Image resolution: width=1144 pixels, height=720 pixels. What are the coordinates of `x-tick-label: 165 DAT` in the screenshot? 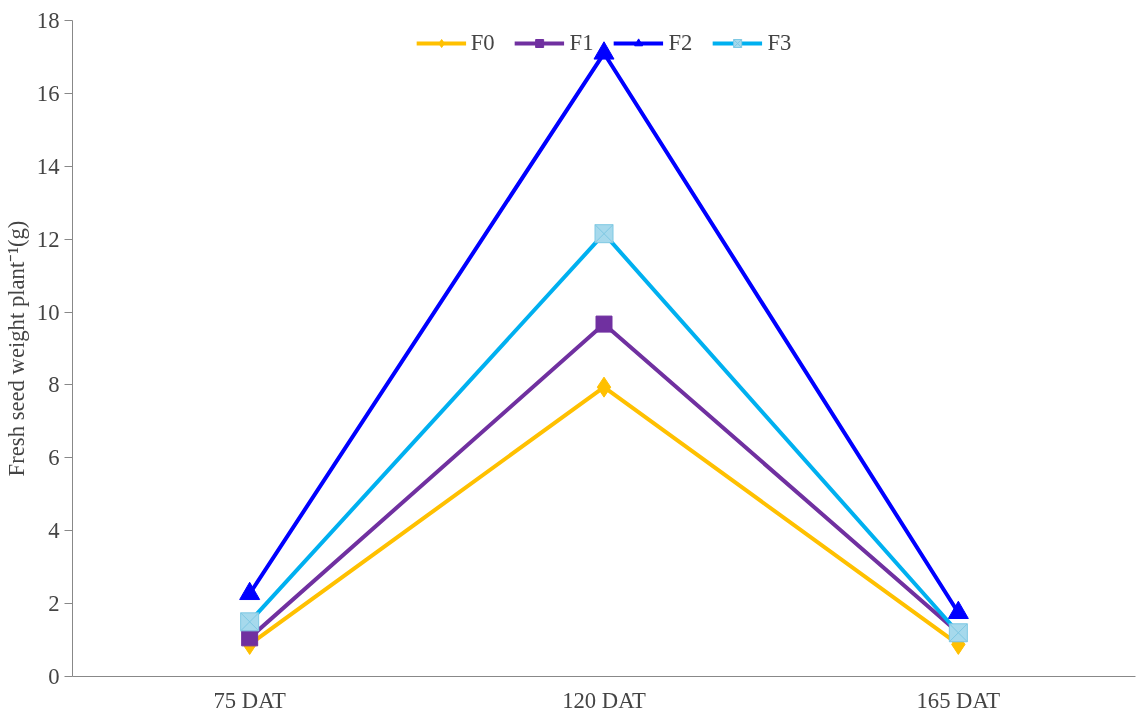 It's located at (958, 700).